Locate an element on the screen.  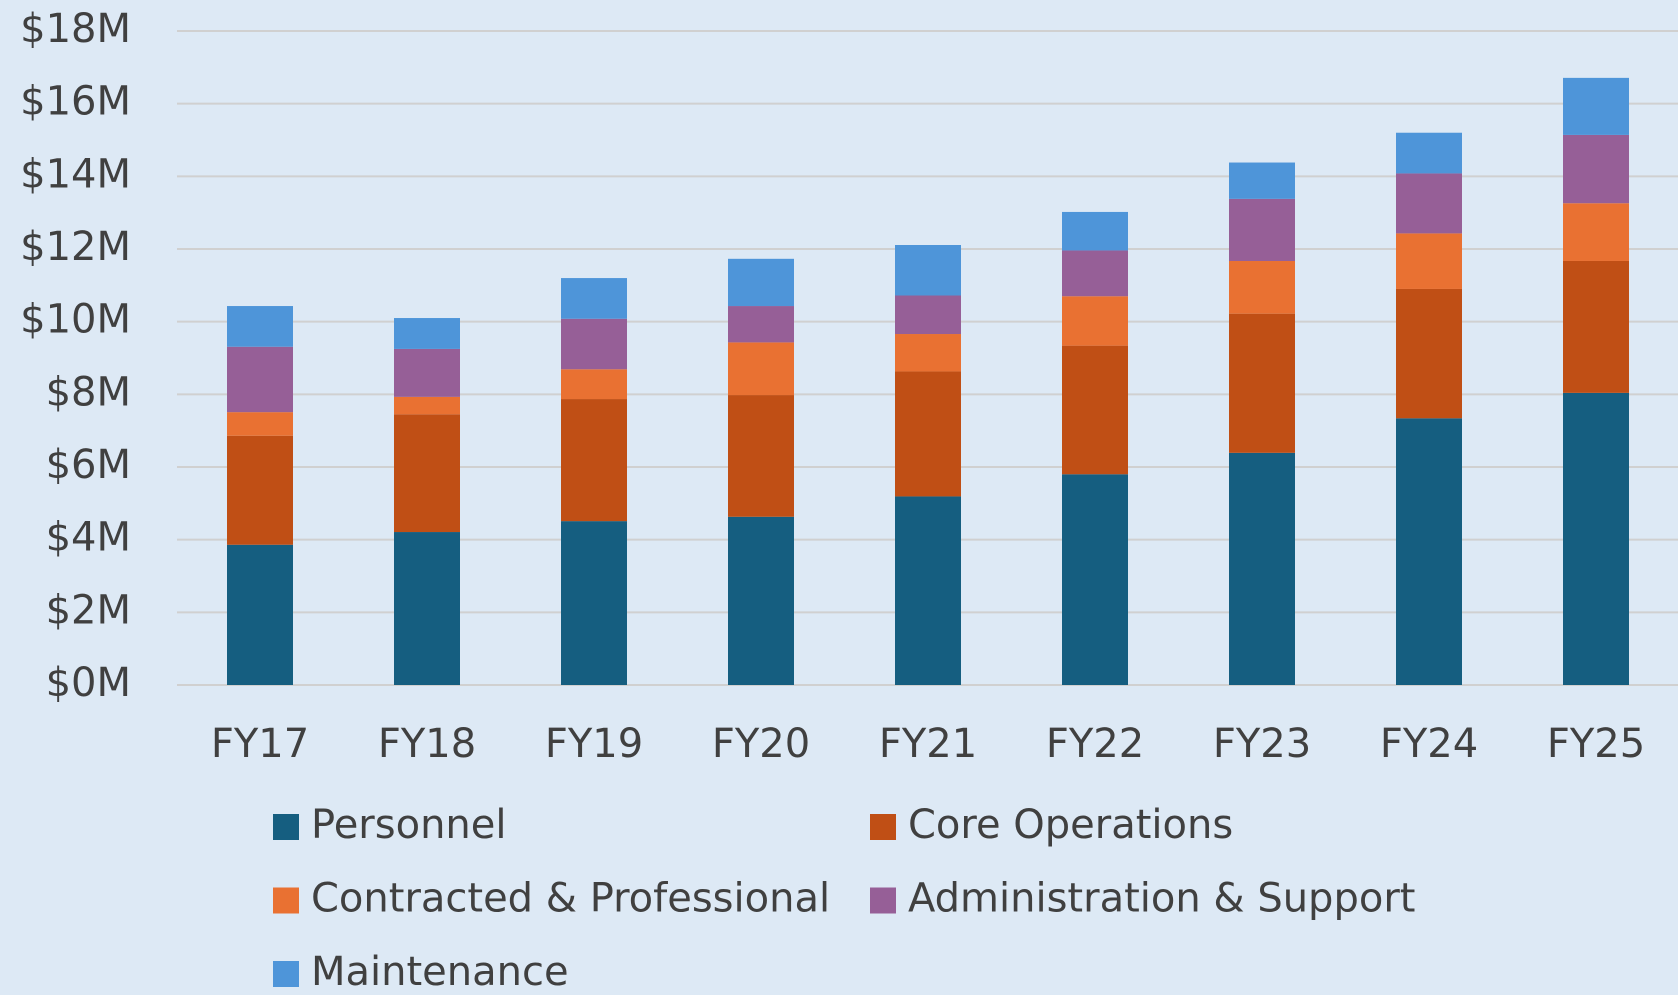
legend-label: Contracted & Professional is located at coordinates (570, 899).